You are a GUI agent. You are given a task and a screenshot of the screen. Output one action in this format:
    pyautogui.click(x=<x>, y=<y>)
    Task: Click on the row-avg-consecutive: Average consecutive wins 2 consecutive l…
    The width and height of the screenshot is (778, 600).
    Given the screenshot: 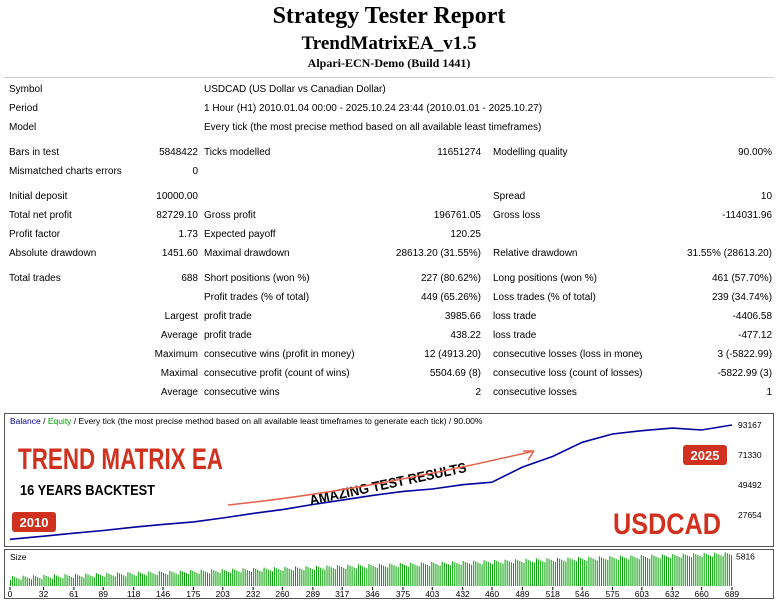 What is the action you would take?
    pyautogui.click(x=390, y=392)
    